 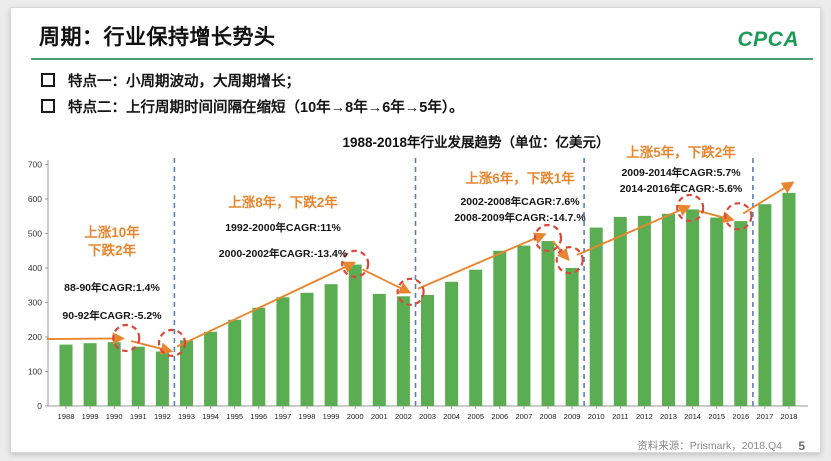 I want to click on svg-text: 1995, so click(x=234, y=416).